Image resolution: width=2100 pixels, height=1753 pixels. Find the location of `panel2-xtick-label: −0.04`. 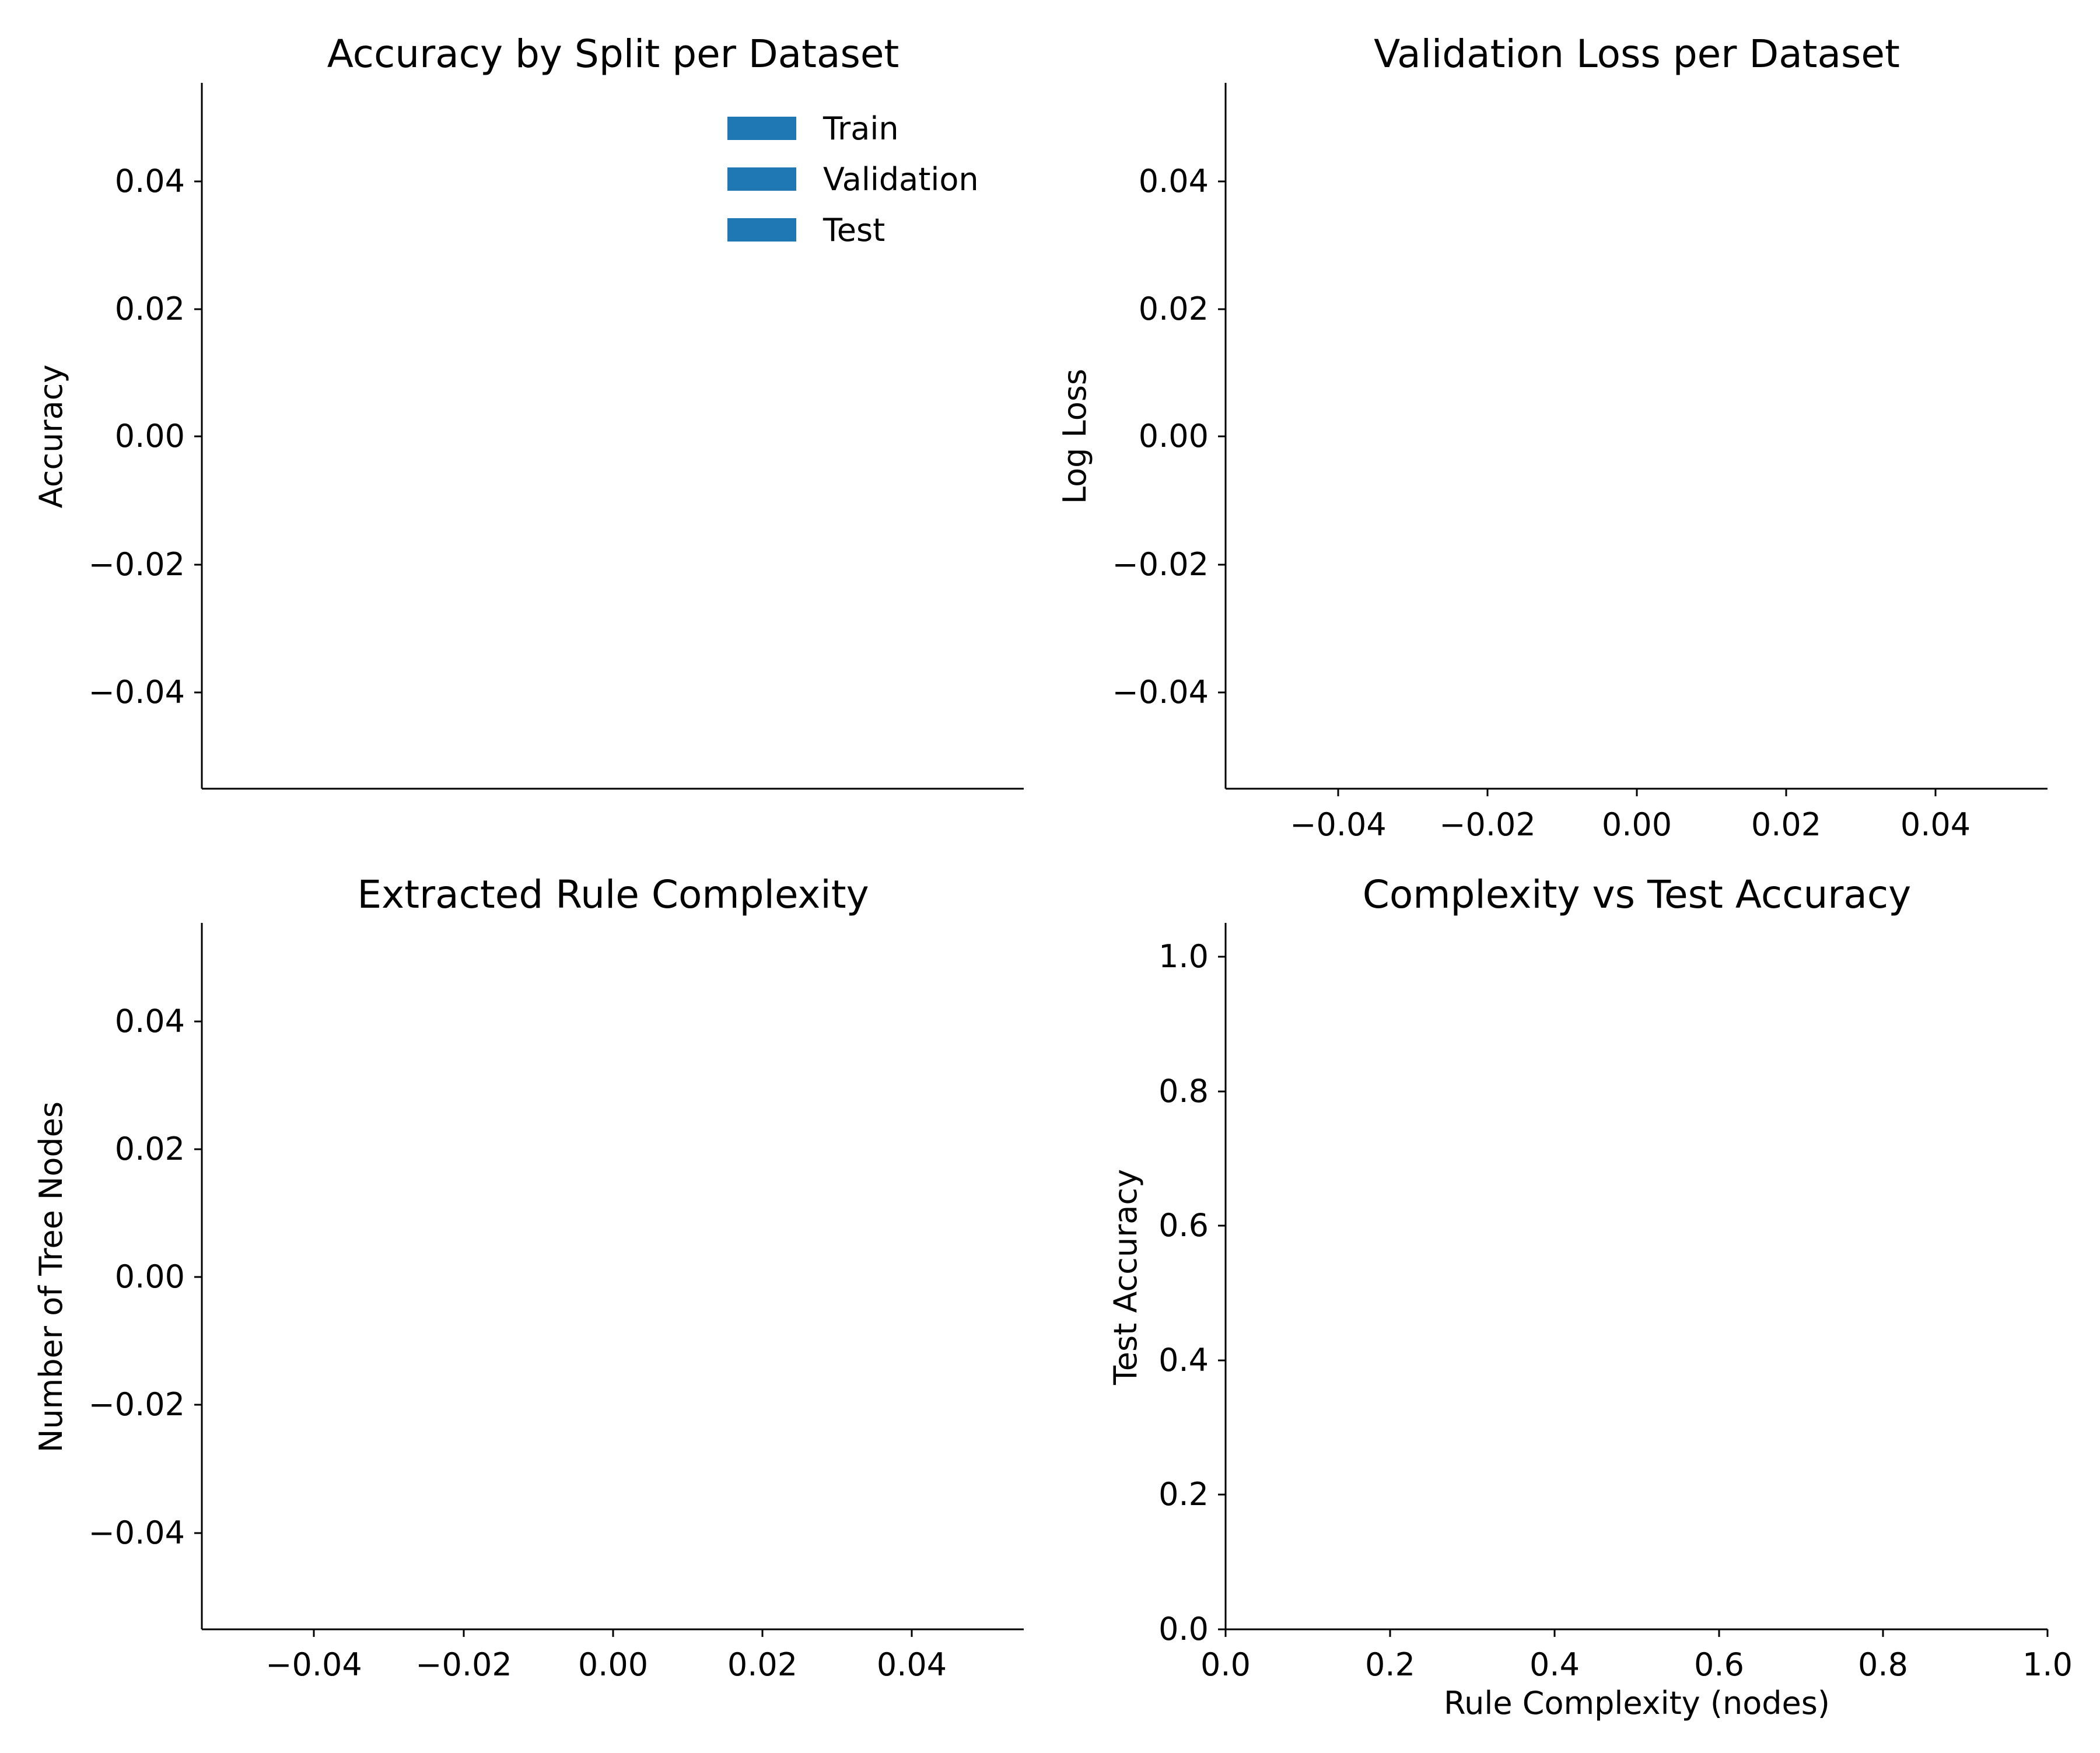

panel2-xtick-label: −0.04 is located at coordinates (1338, 824).